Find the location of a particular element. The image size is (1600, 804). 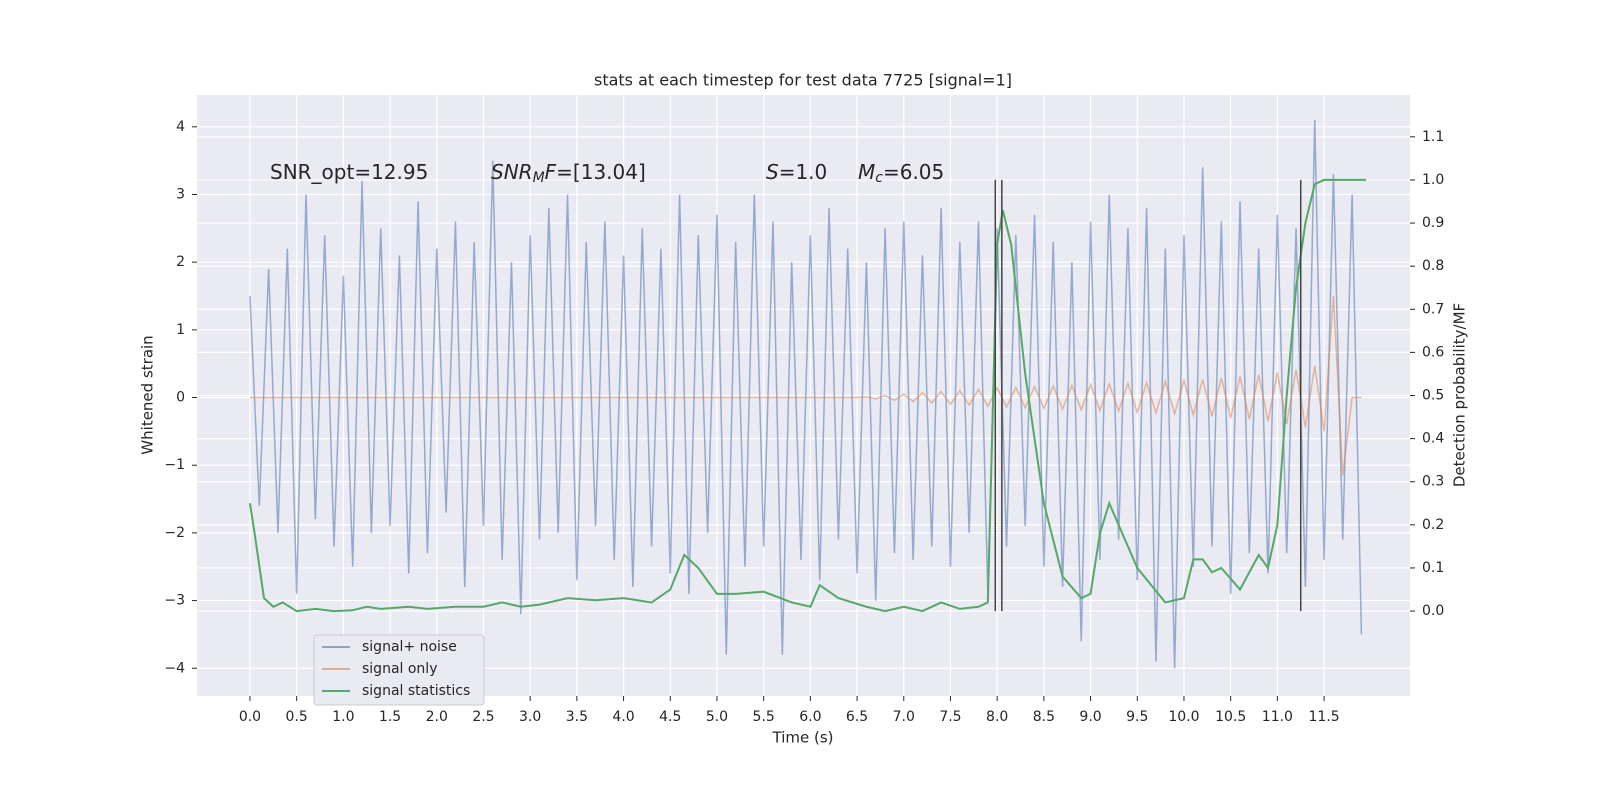

x-tick-label: 2.0 is located at coordinates (437, 717).